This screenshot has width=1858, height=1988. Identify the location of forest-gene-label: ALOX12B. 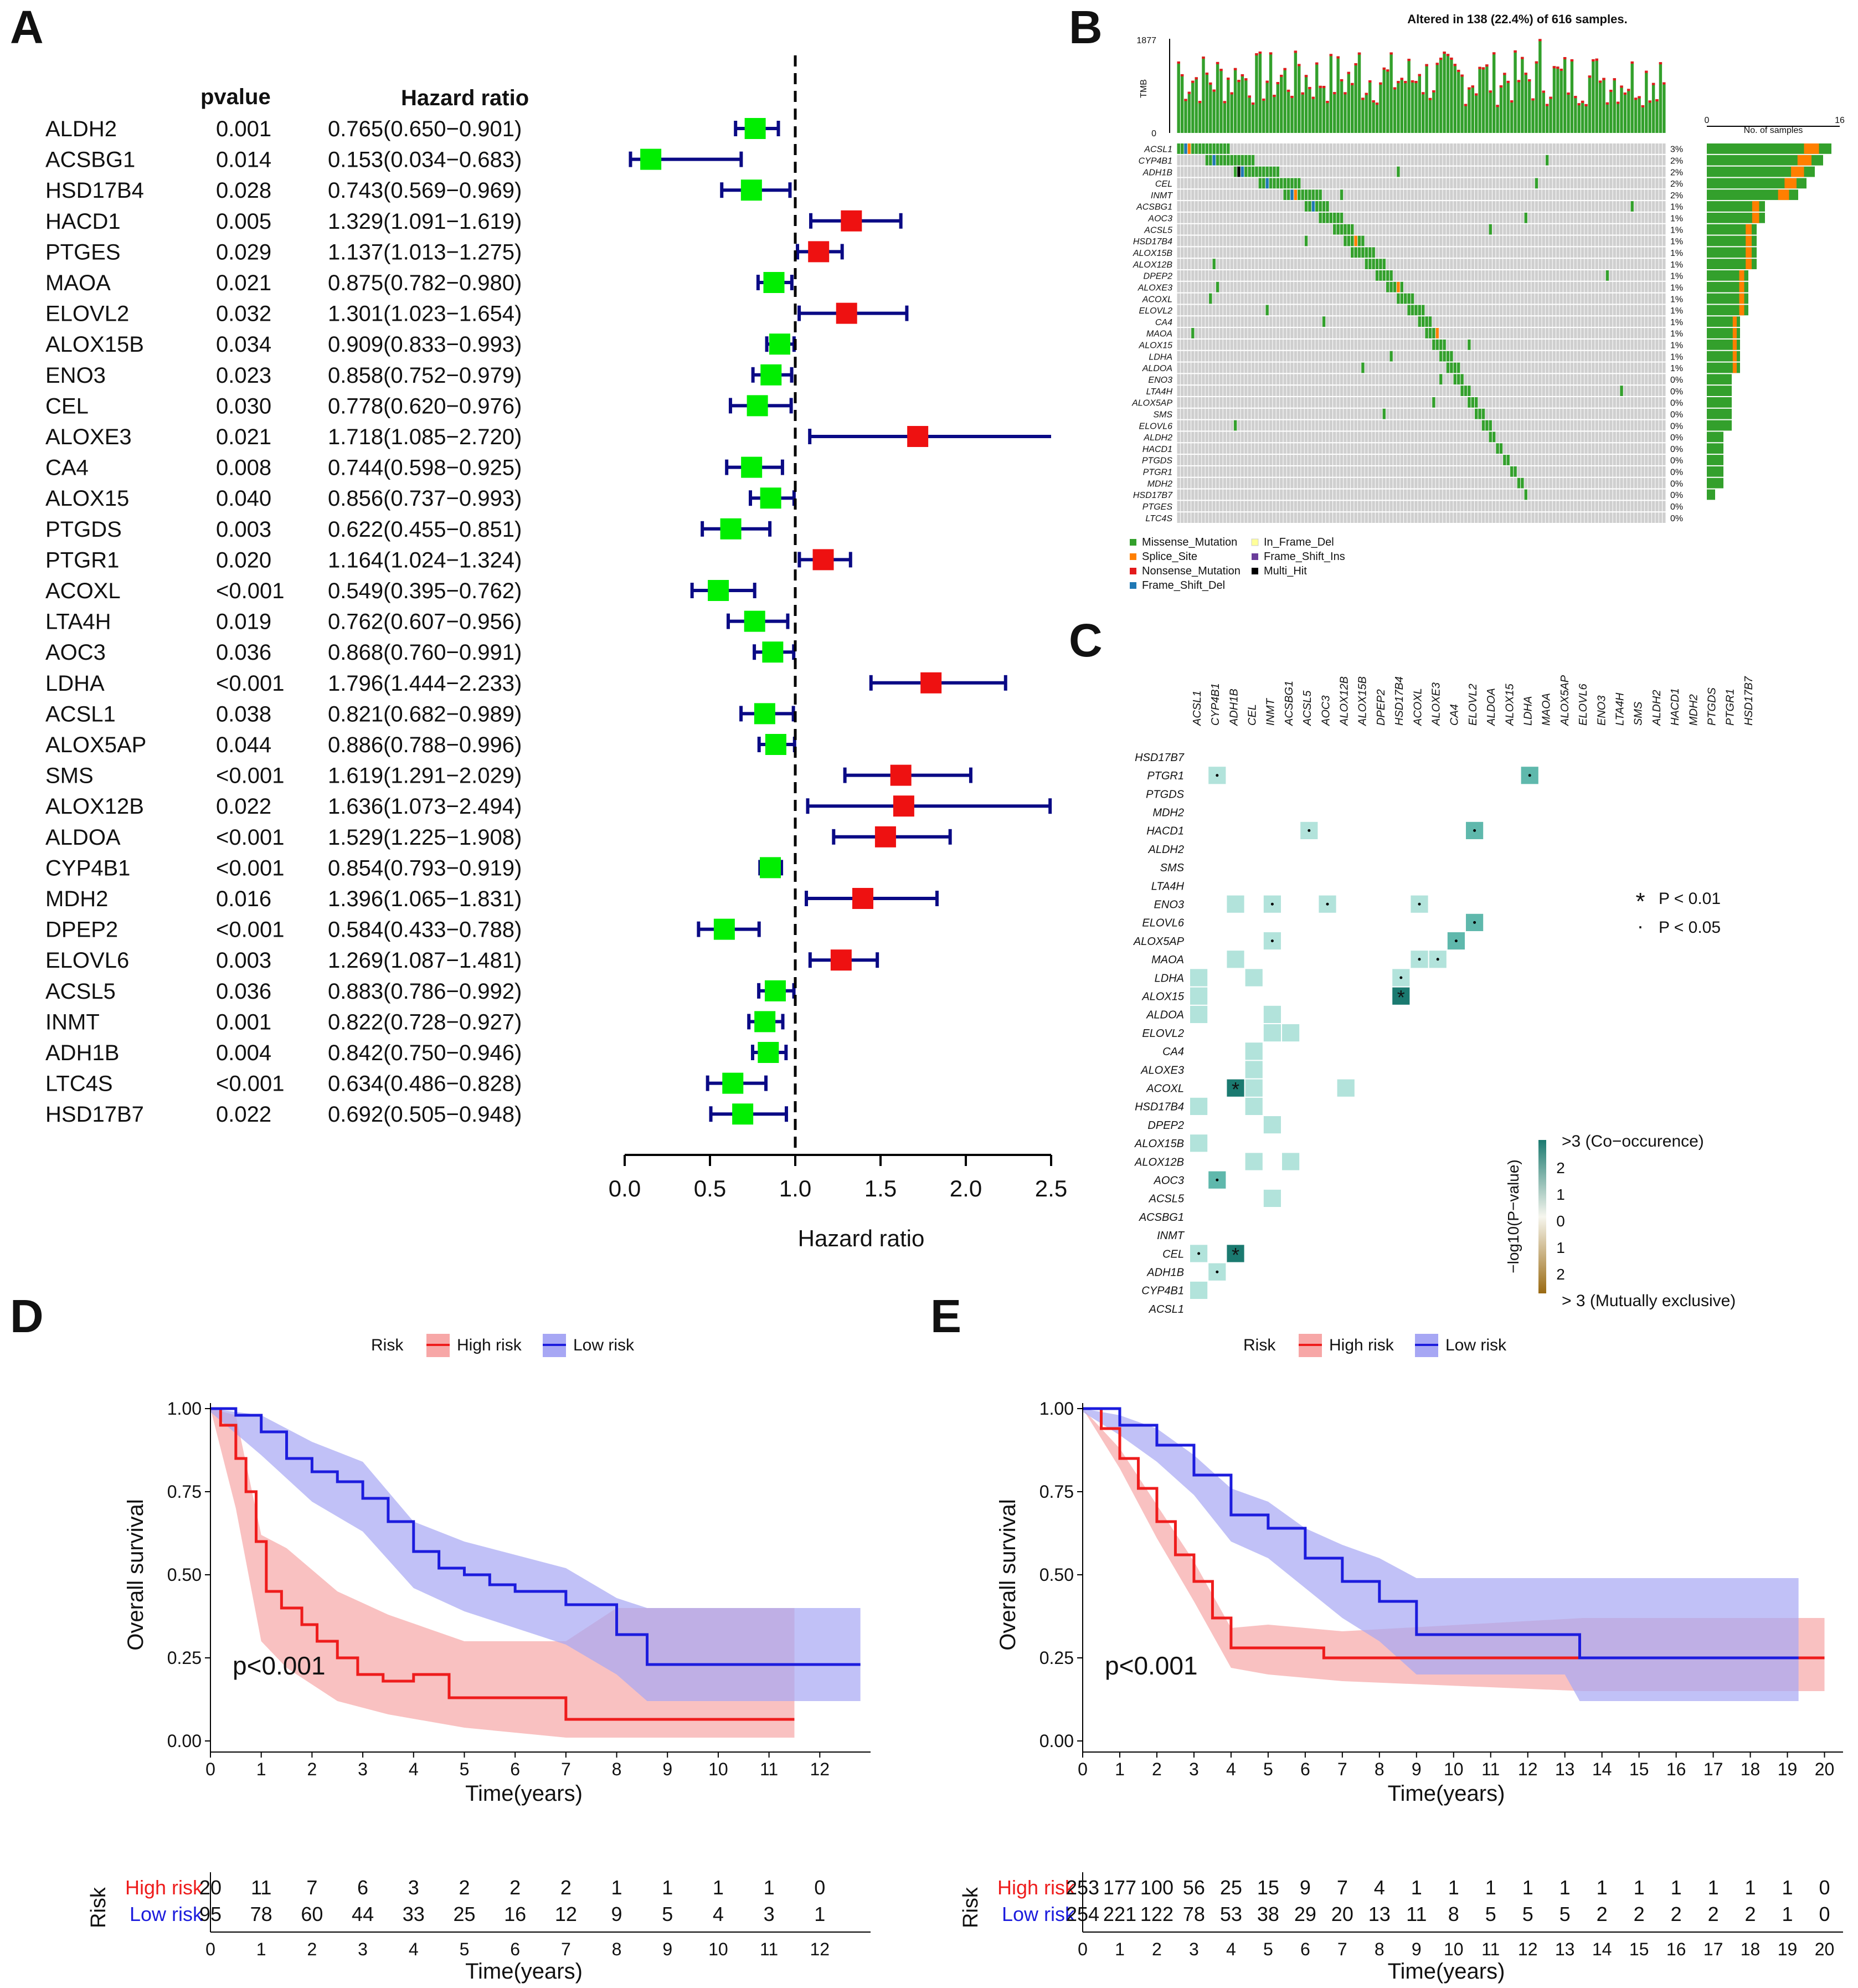
(94, 806).